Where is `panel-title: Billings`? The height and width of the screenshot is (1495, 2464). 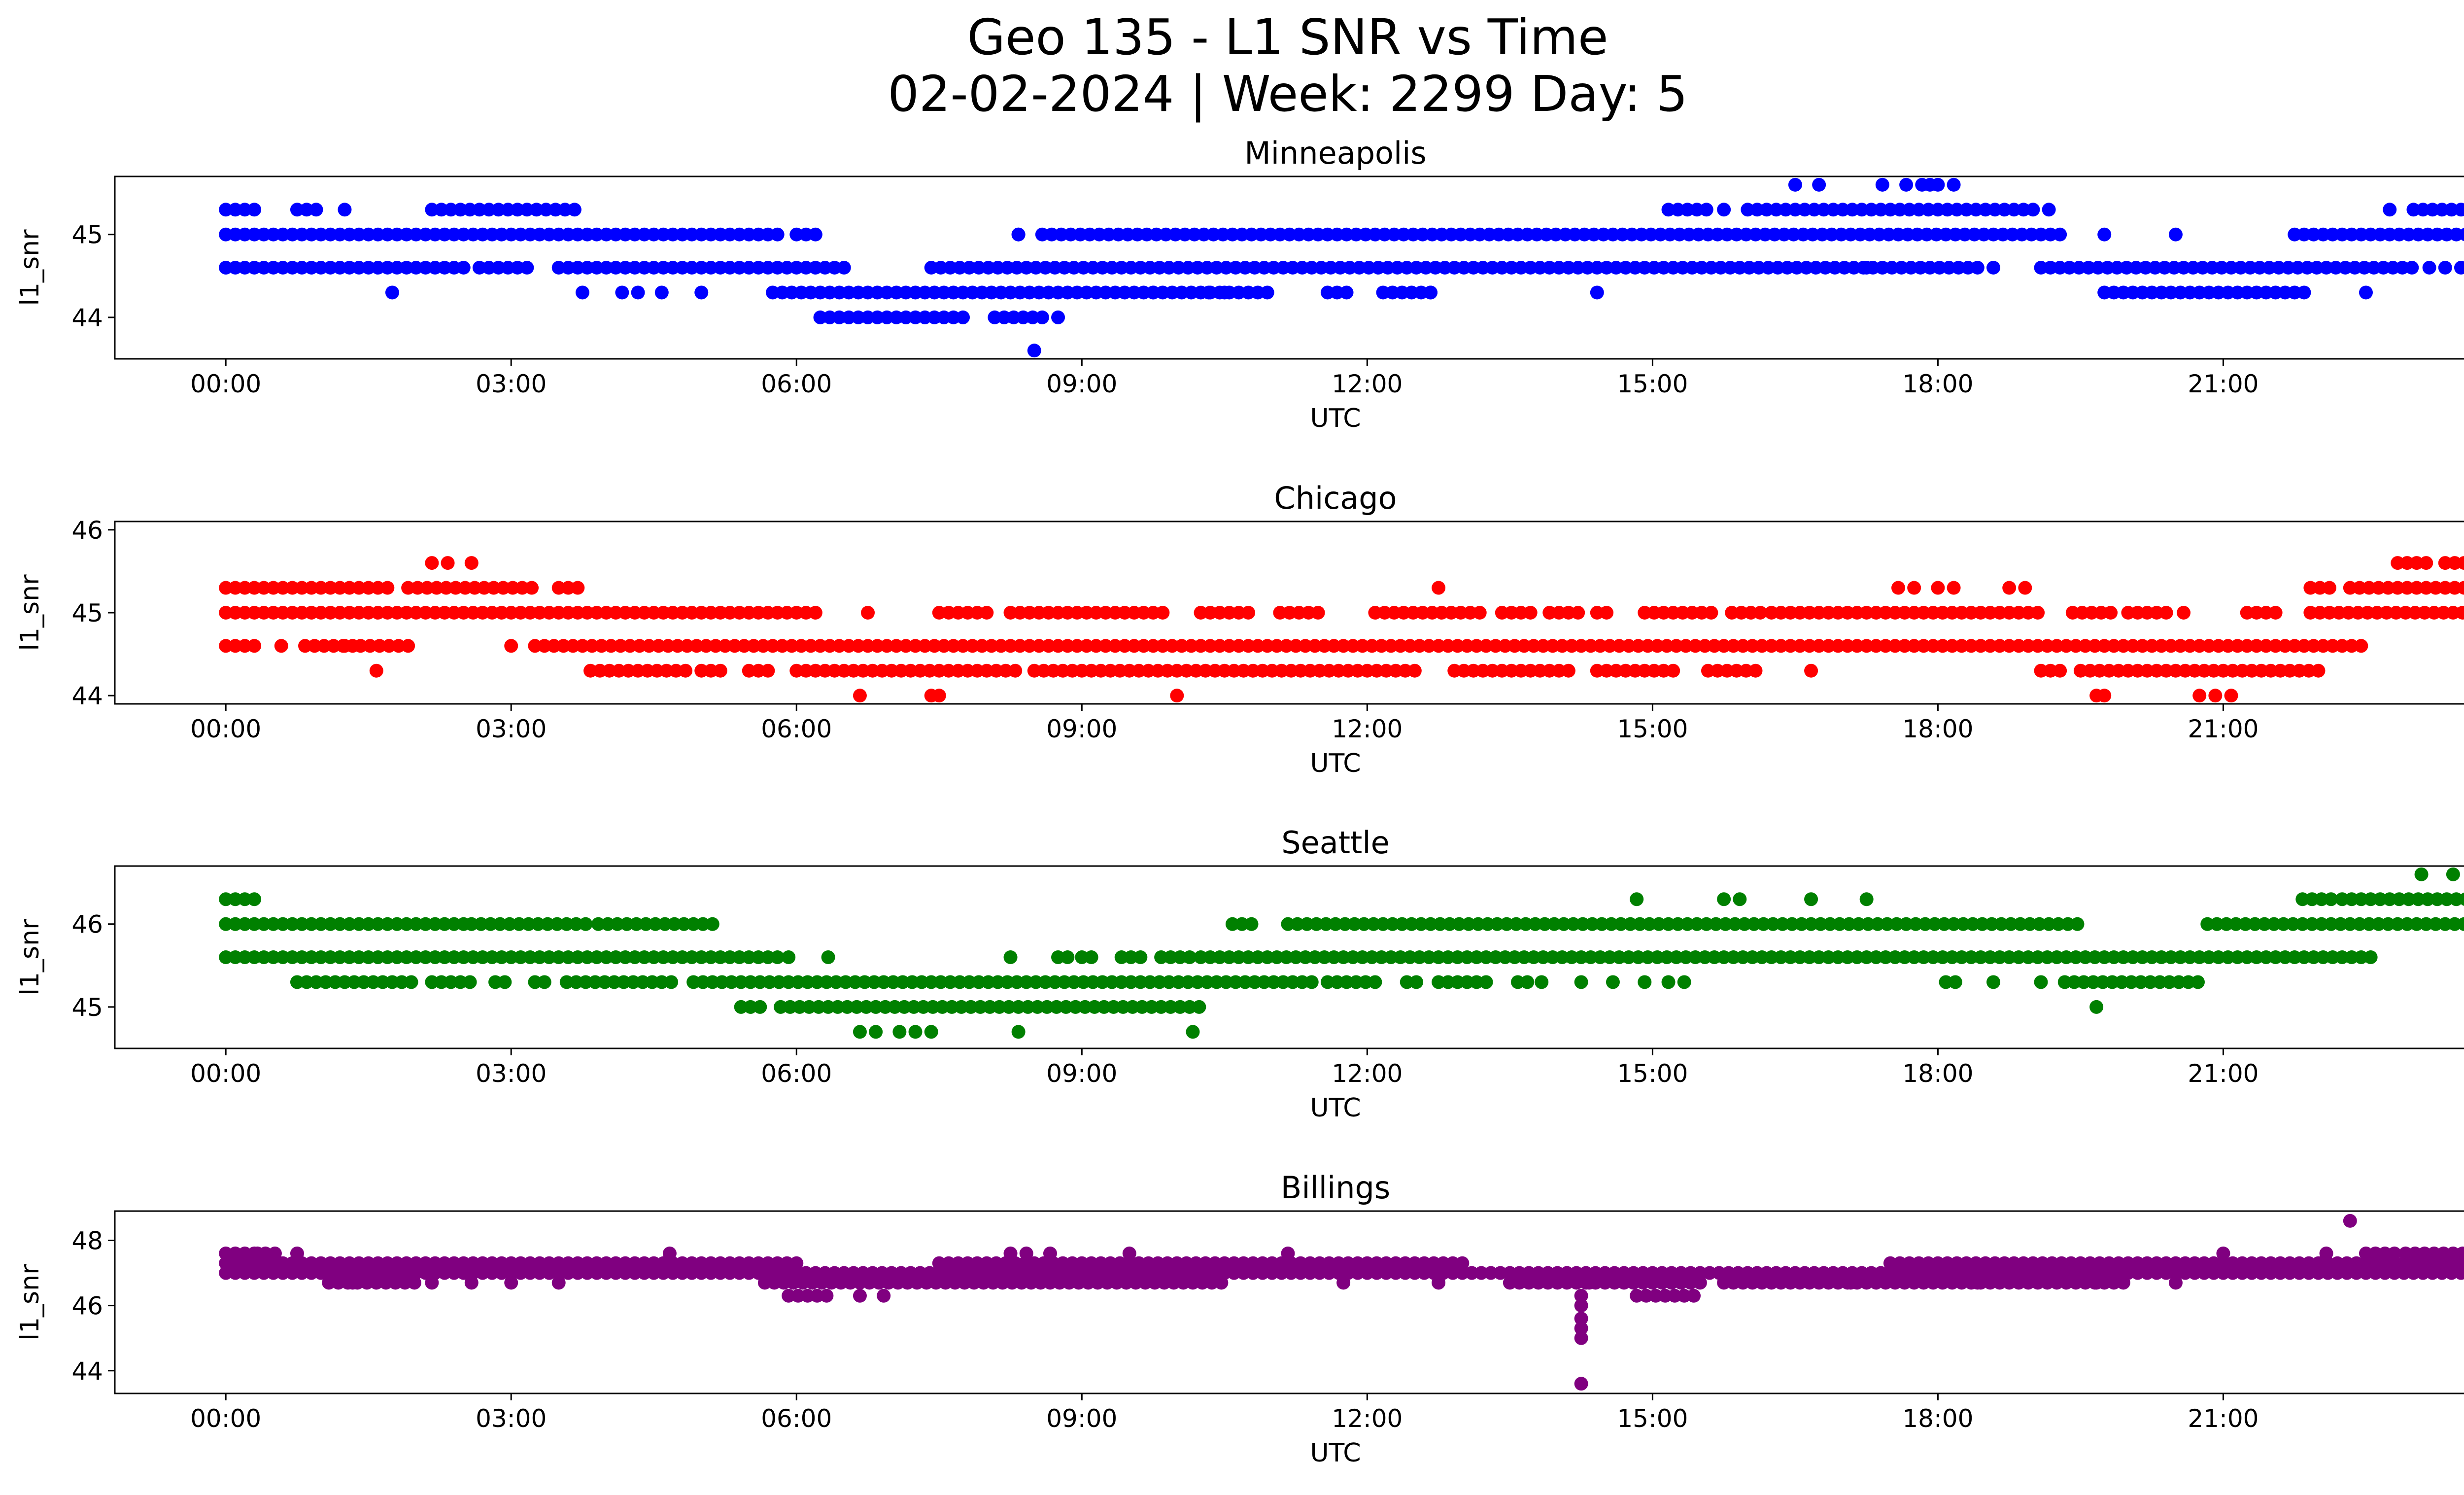 panel-title: Billings is located at coordinates (1335, 1188).